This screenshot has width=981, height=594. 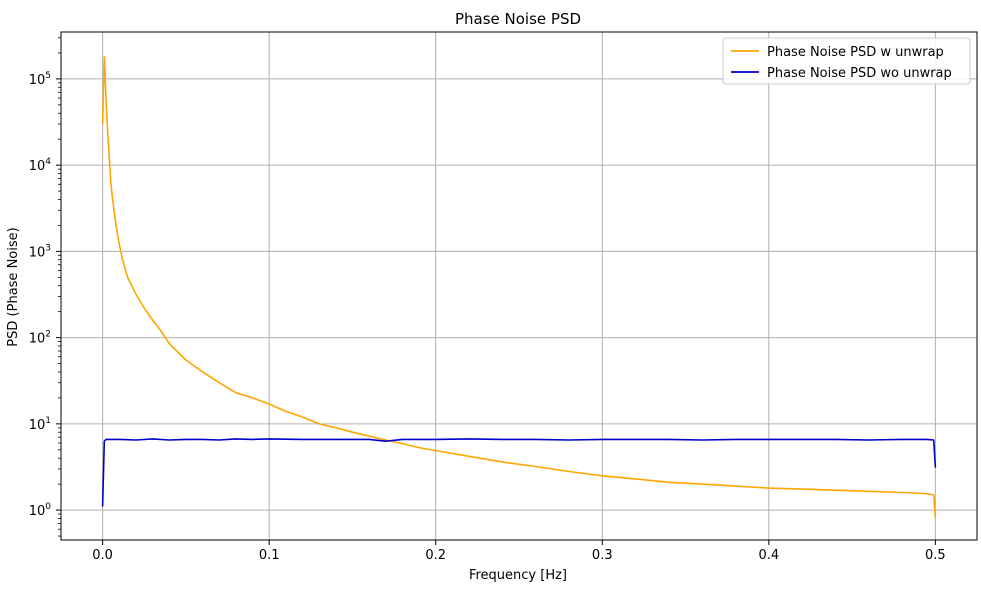 What do you see at coordinates (519, 551) in the screenshot?
I see `x-axis-ticks: 0.0 0.1 0.2 0.3 0.4 0.5` at bounding box center [519, 551].